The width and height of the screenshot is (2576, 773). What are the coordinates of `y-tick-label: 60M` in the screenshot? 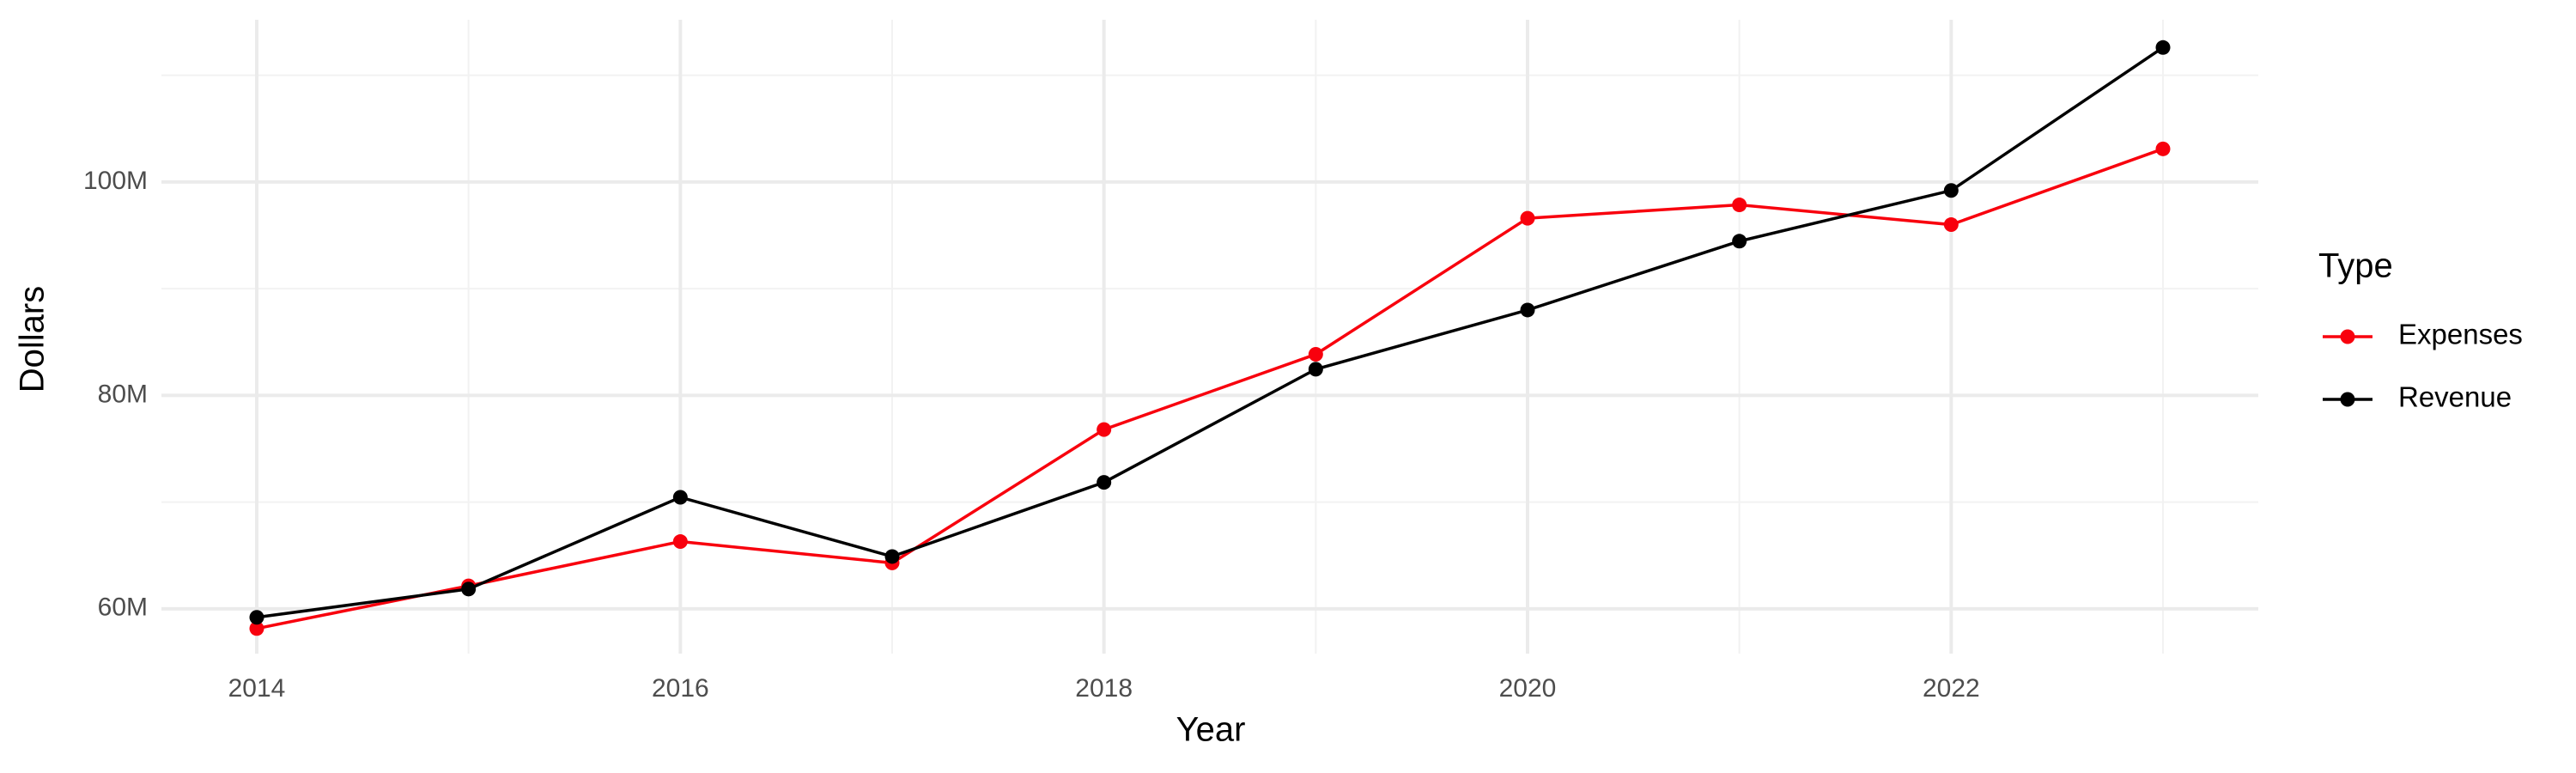 It's located at (123, 607).